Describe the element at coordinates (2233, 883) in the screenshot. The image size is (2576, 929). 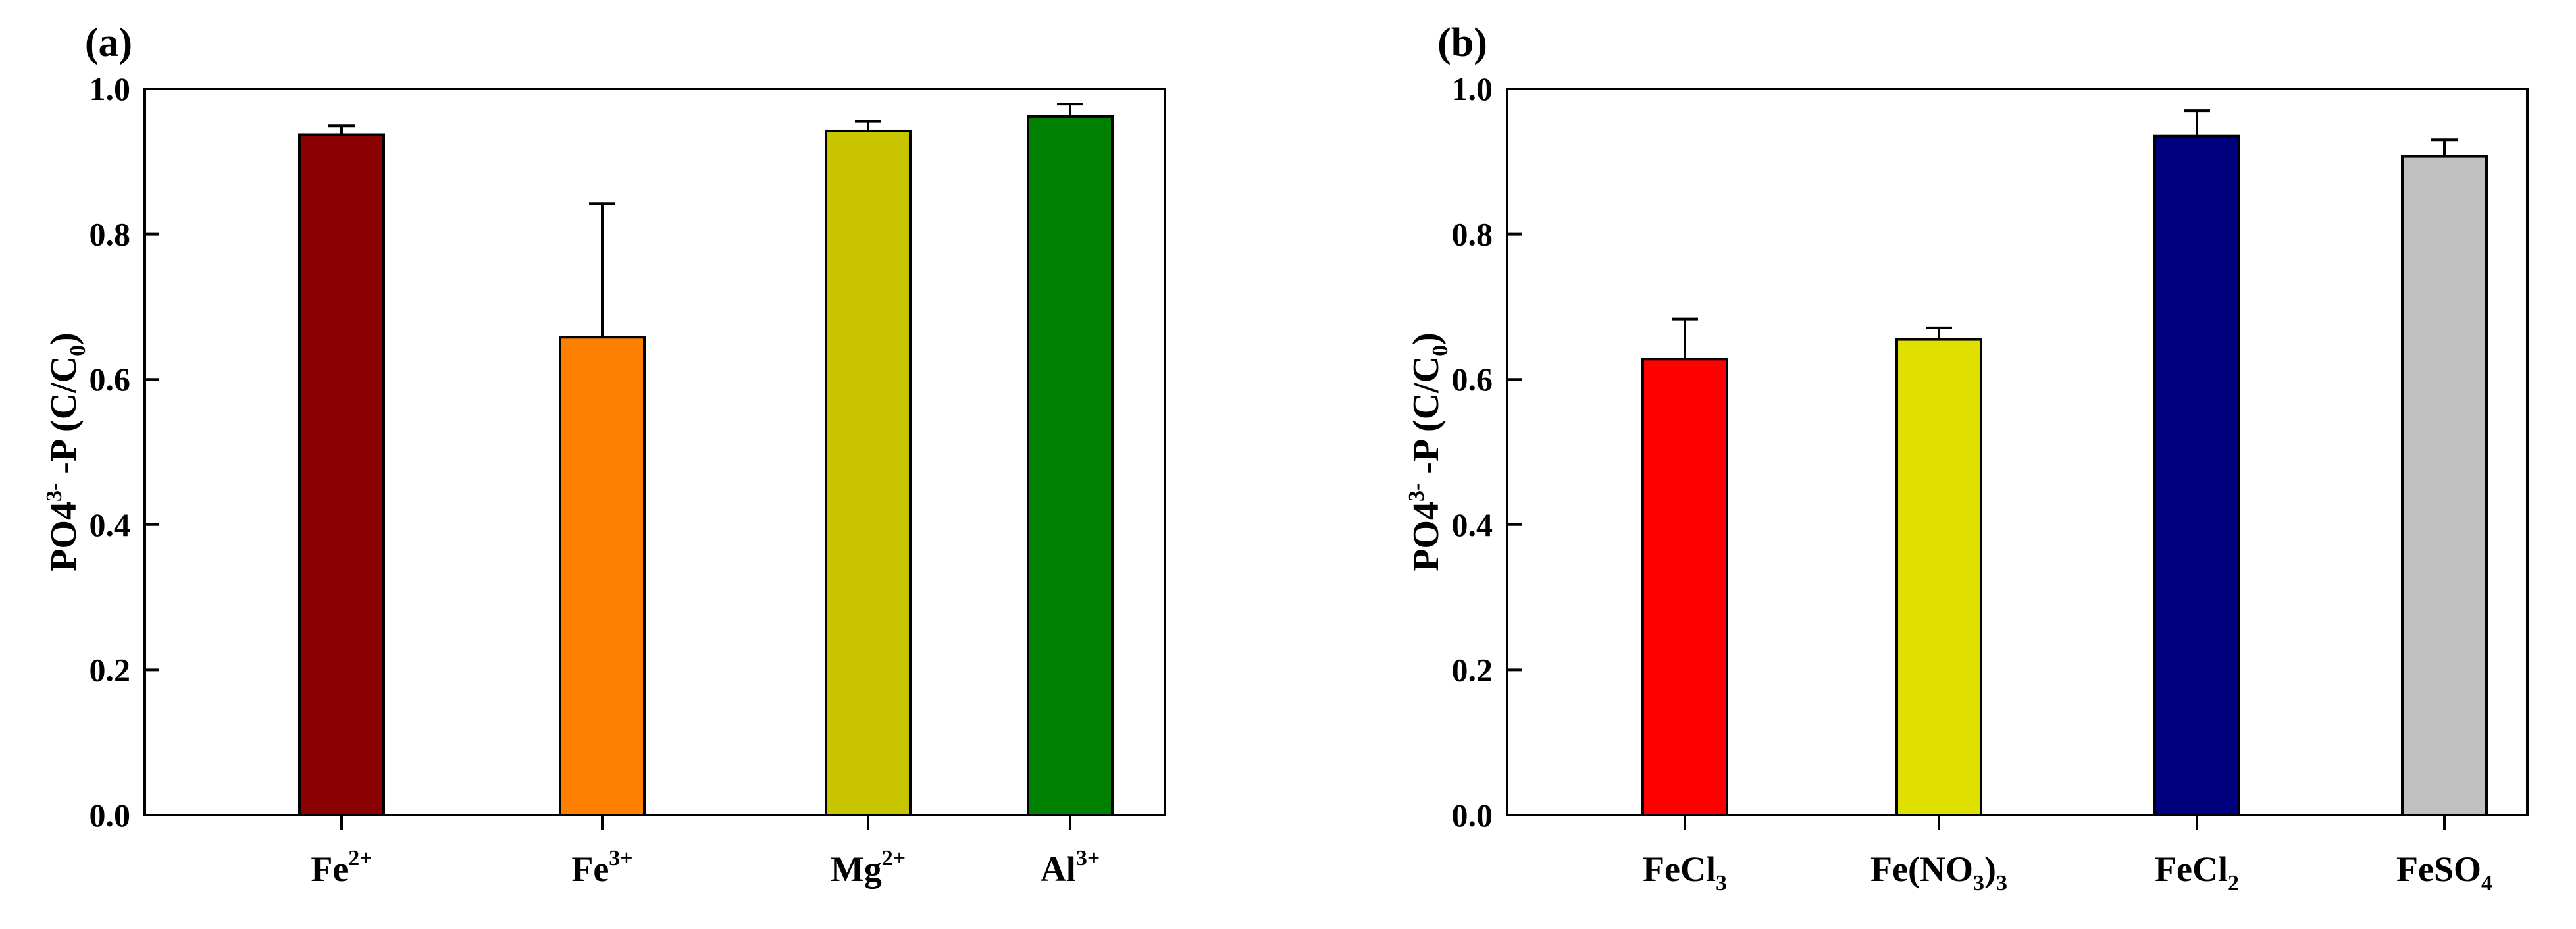
I see `x-tick-label-sub: 2` at that location.